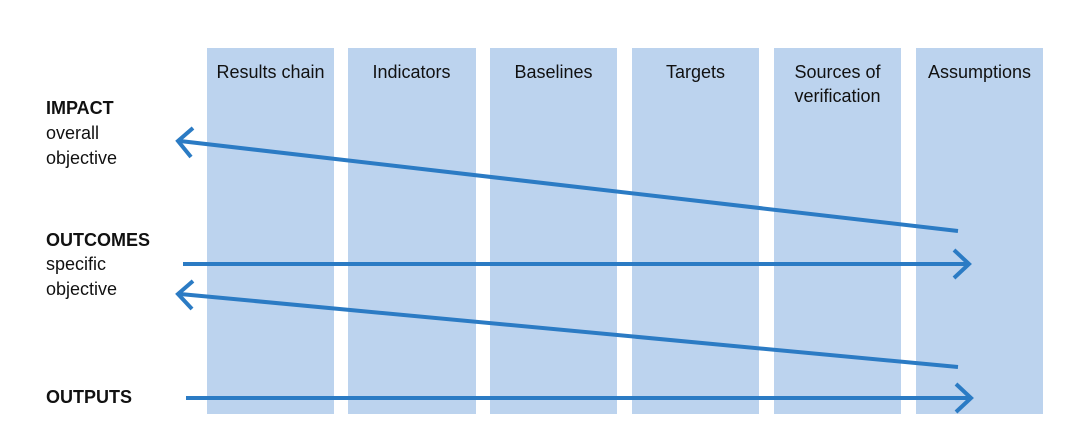  Describe the element at coordinates (82, 145) in the screenshot. I see `row-subtitle: overall objective` at that location.